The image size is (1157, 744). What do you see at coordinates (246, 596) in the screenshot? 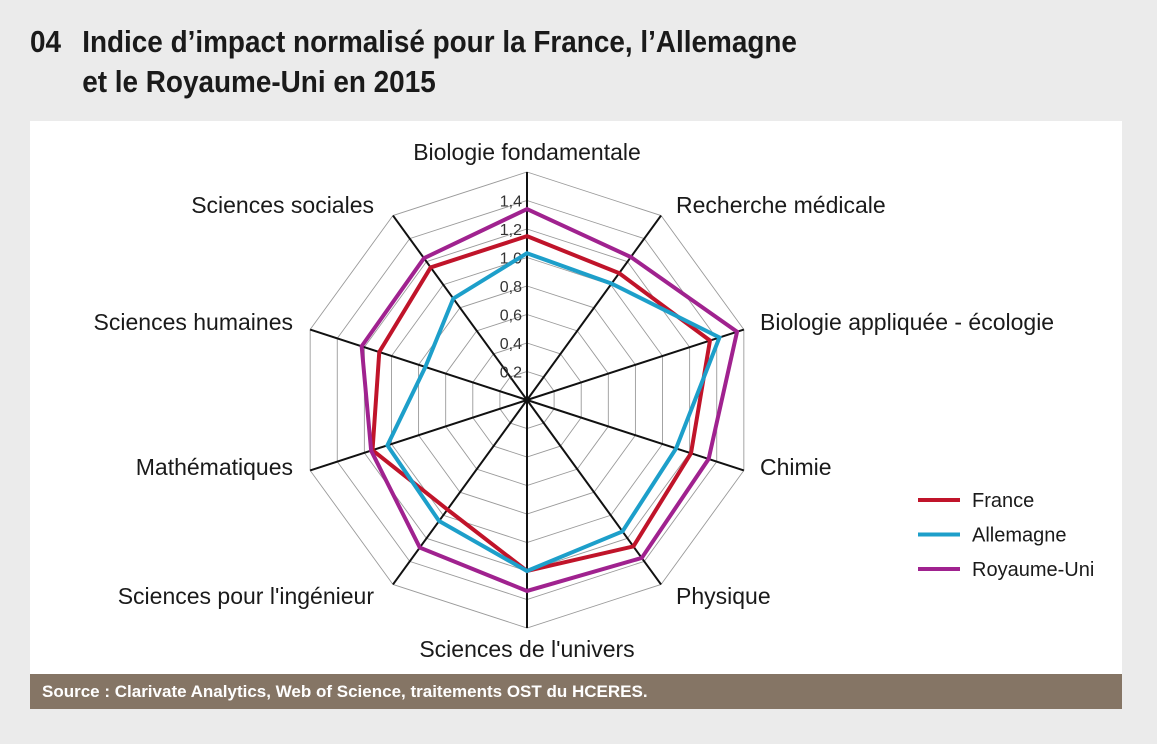
I see `category-label: Sciences pour l'ingénieur` at bounding box center [246, 596].